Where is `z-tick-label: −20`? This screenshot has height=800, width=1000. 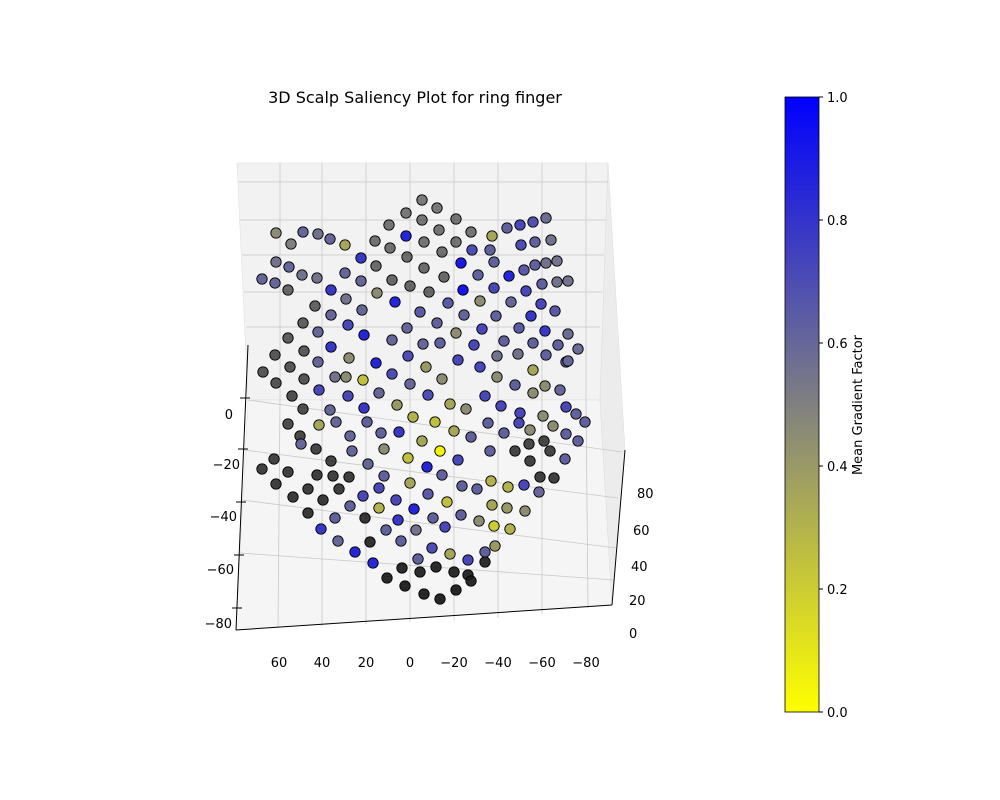 z-tick-label: −20 is located at coordinates (226, 465).